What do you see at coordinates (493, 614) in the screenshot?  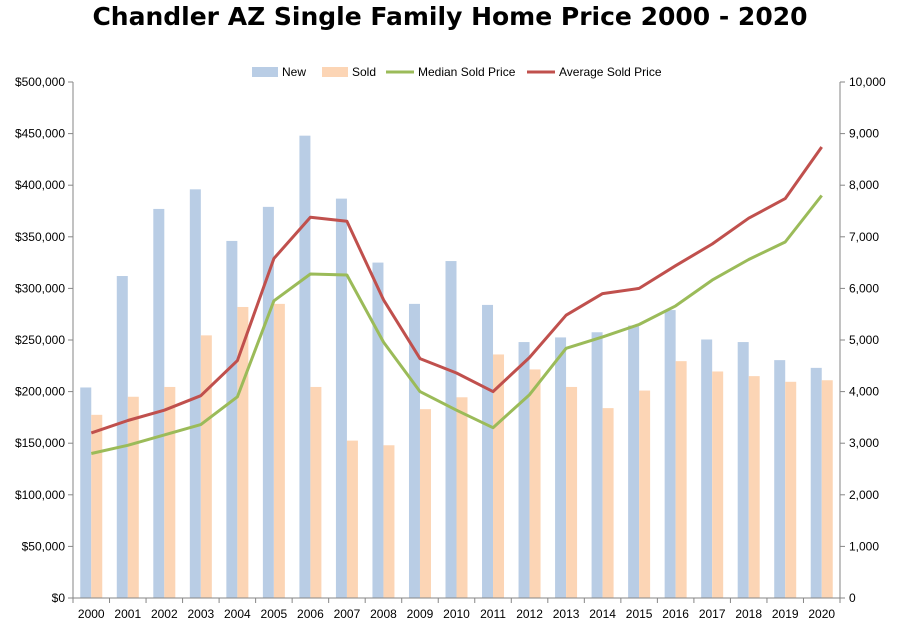 I see `x-tick-label: 2011` at bounding box center [493, 614].